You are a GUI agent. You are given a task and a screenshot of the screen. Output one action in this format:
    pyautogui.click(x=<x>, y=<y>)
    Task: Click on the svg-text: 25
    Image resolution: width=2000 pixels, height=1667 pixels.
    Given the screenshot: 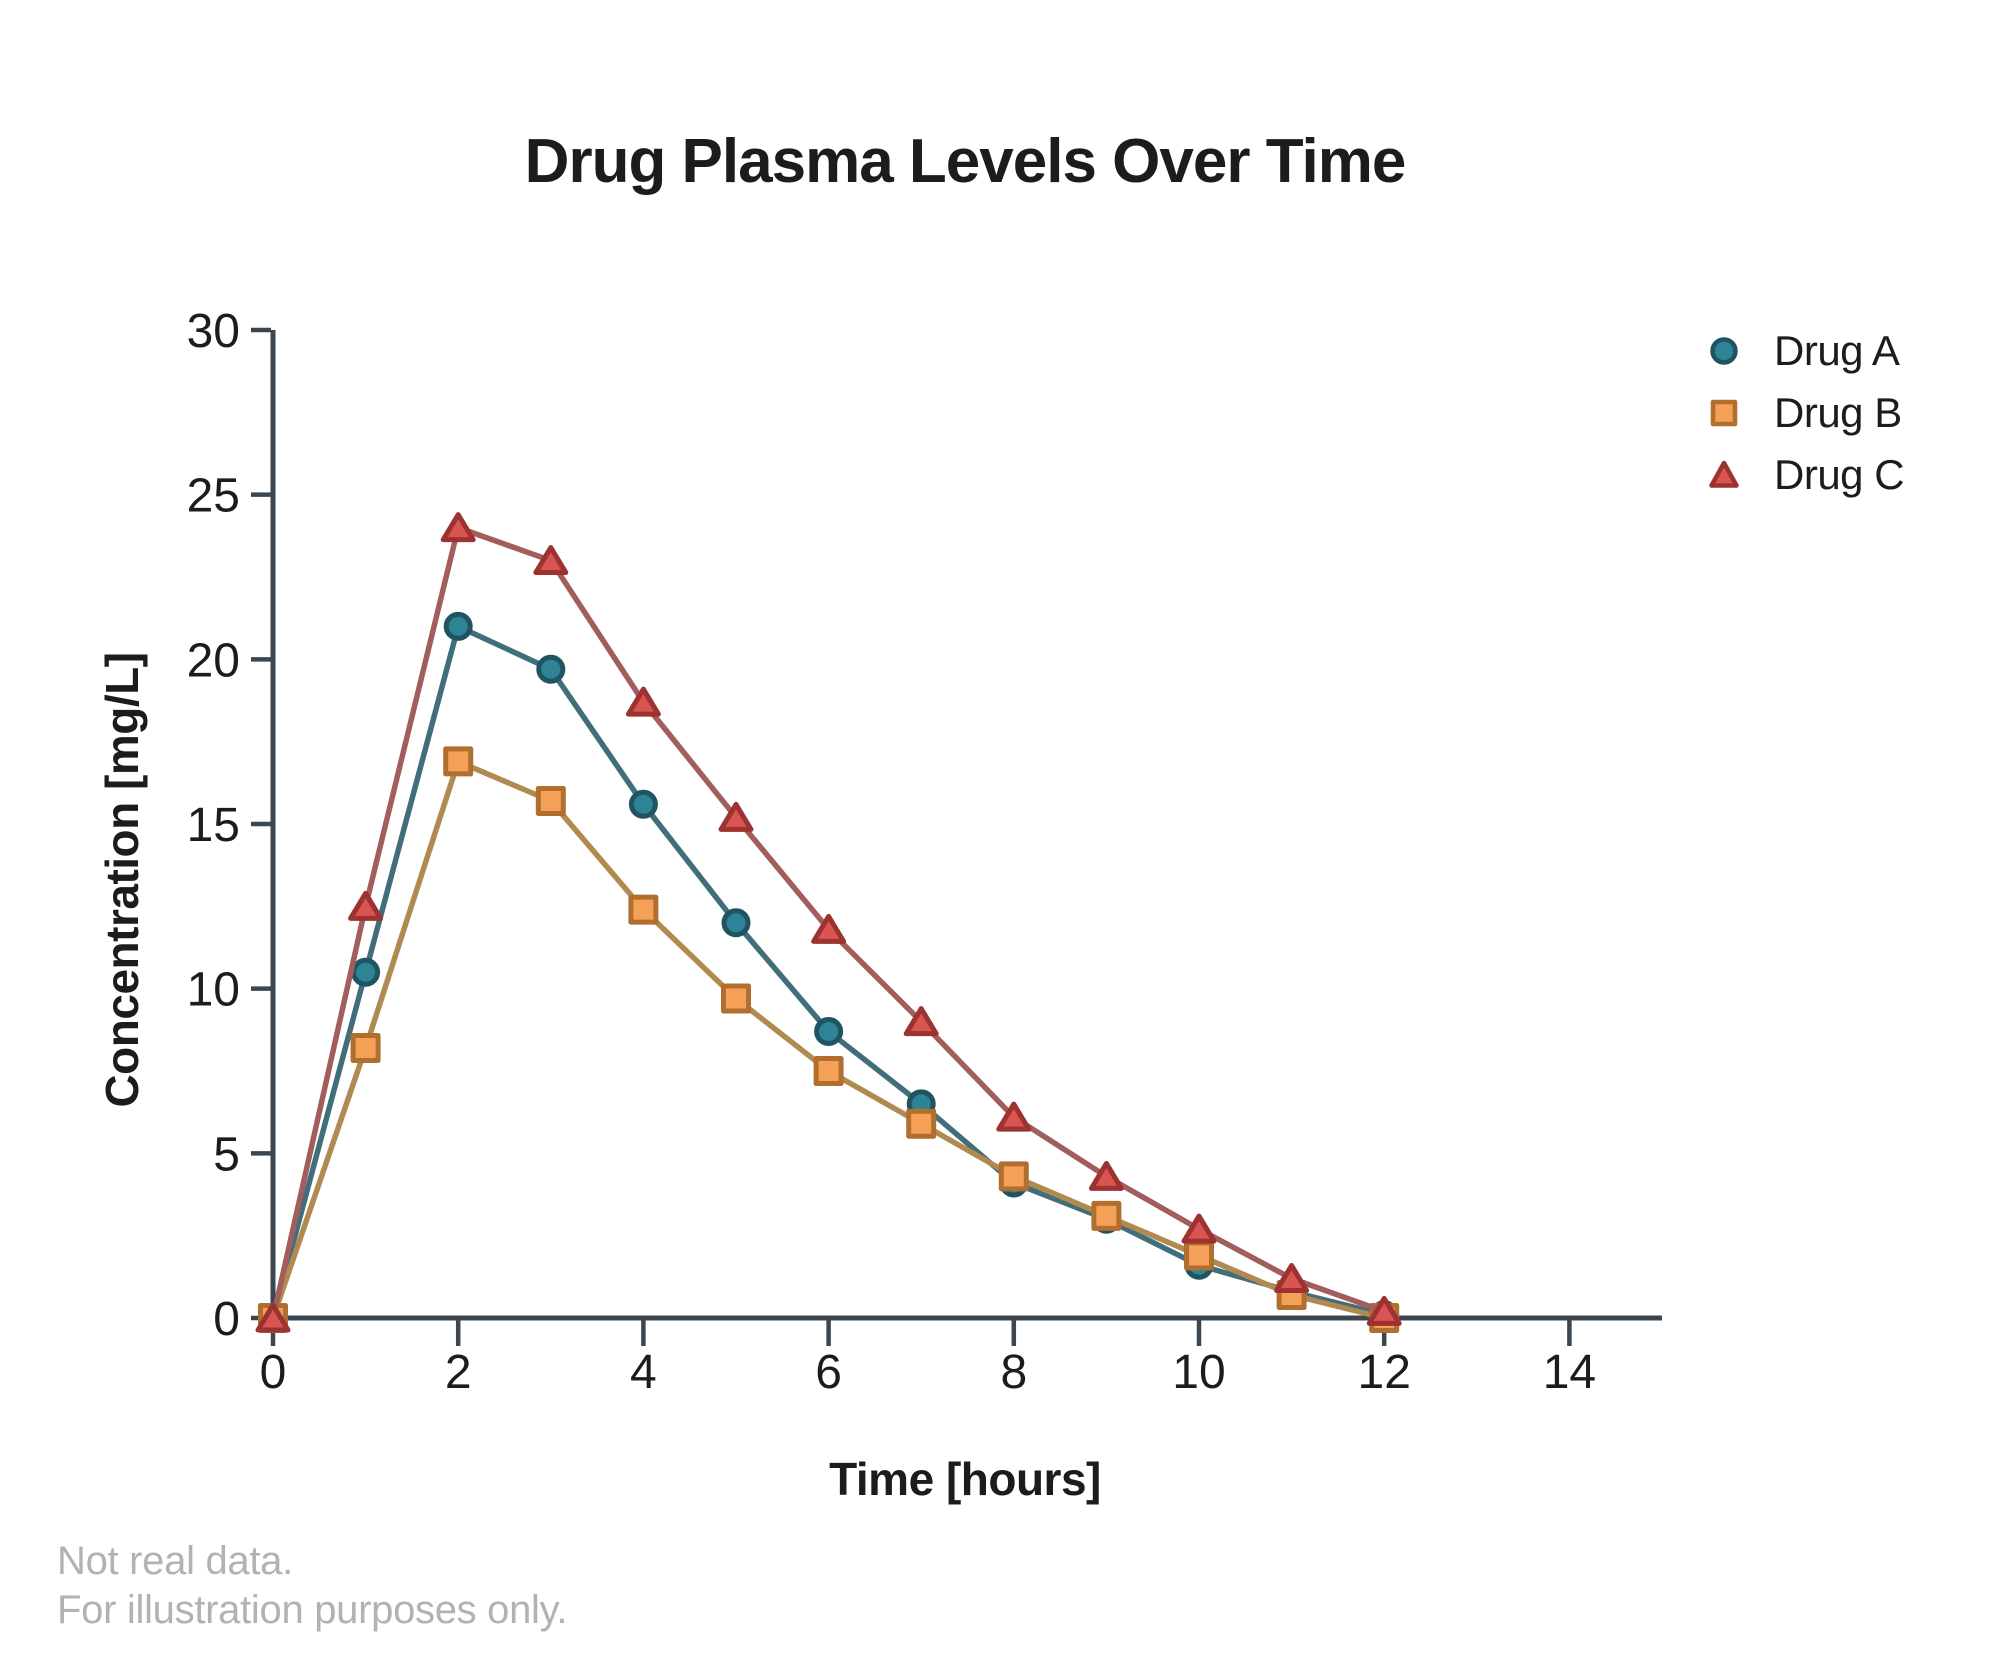 What is the action you would take?
    pyautogui.click(x=213, y=496)
    